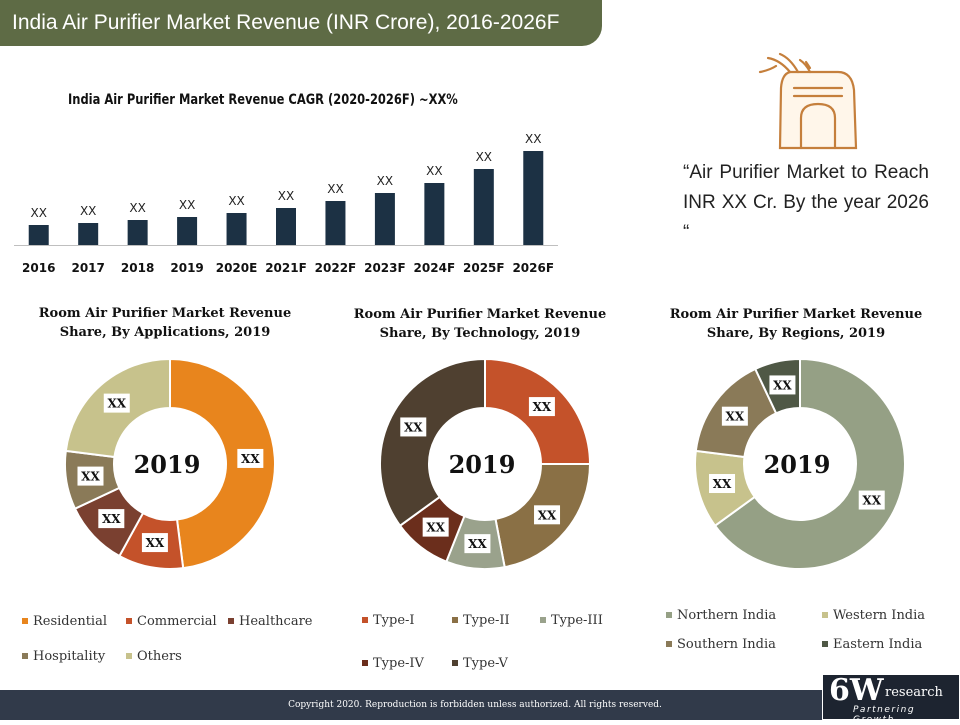 The image size is (960, 725). Describe the element at coordinates (63, 656) in the screenshot. I see `legend-item: Hospitality` at that location.